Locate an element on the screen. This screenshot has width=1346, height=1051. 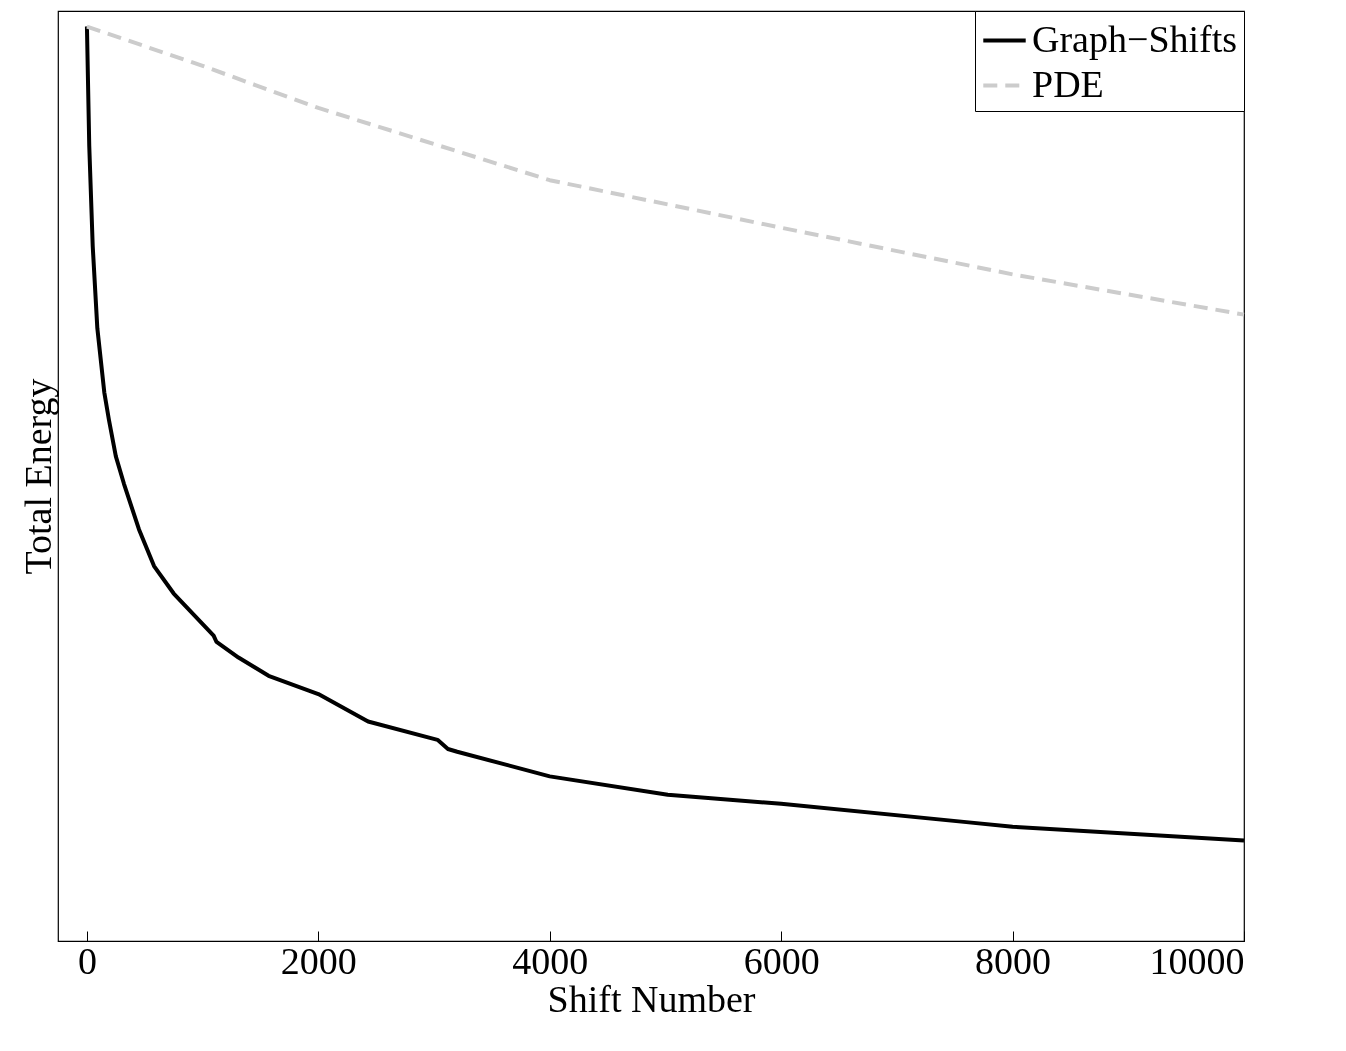
x-tick-label: 2000 is located at coordinates (318, 960).